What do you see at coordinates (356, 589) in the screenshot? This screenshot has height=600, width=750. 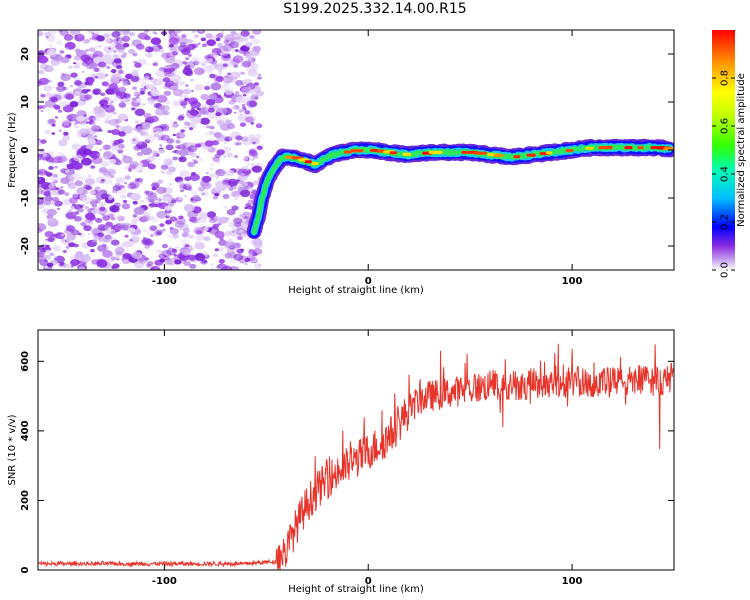 I see `snr-xlabel: Height of straight line (km)` at bounding box center [356, 589].